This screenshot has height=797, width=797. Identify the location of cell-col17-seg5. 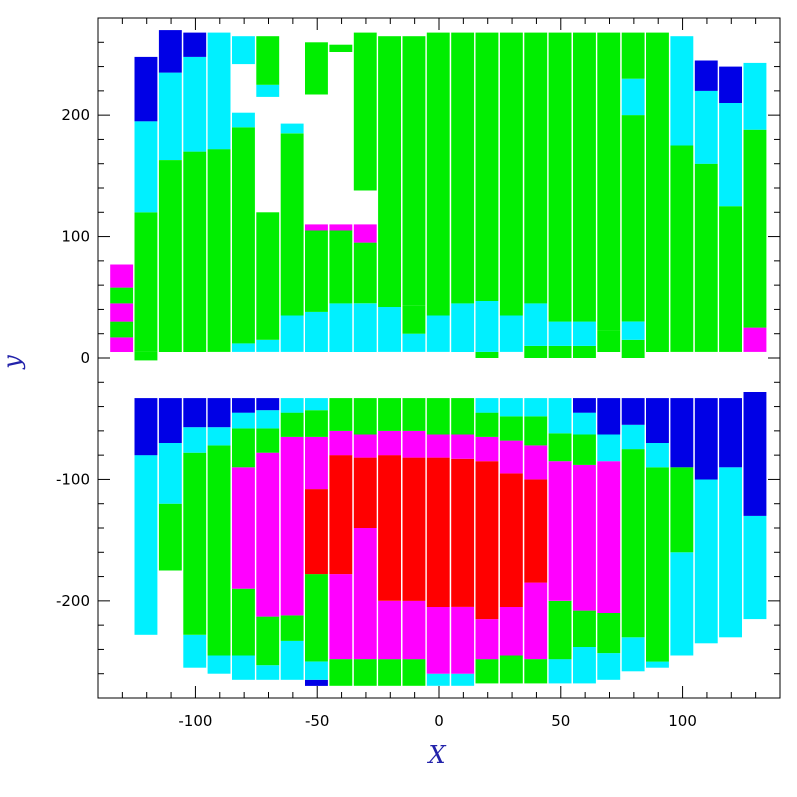
(536, 531).